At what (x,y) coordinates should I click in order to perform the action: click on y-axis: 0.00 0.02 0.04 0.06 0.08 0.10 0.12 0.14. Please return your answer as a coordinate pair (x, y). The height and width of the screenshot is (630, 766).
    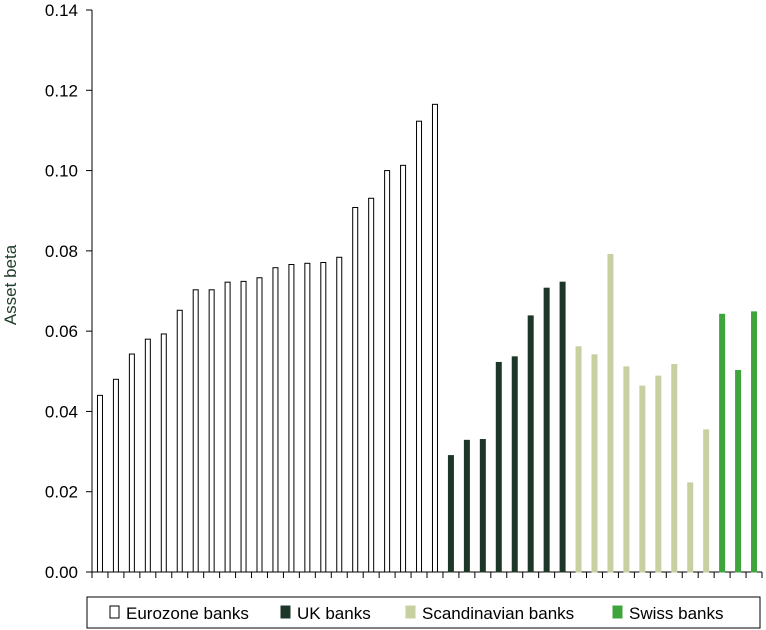
    Looking at the image, I should click on (69, 291).